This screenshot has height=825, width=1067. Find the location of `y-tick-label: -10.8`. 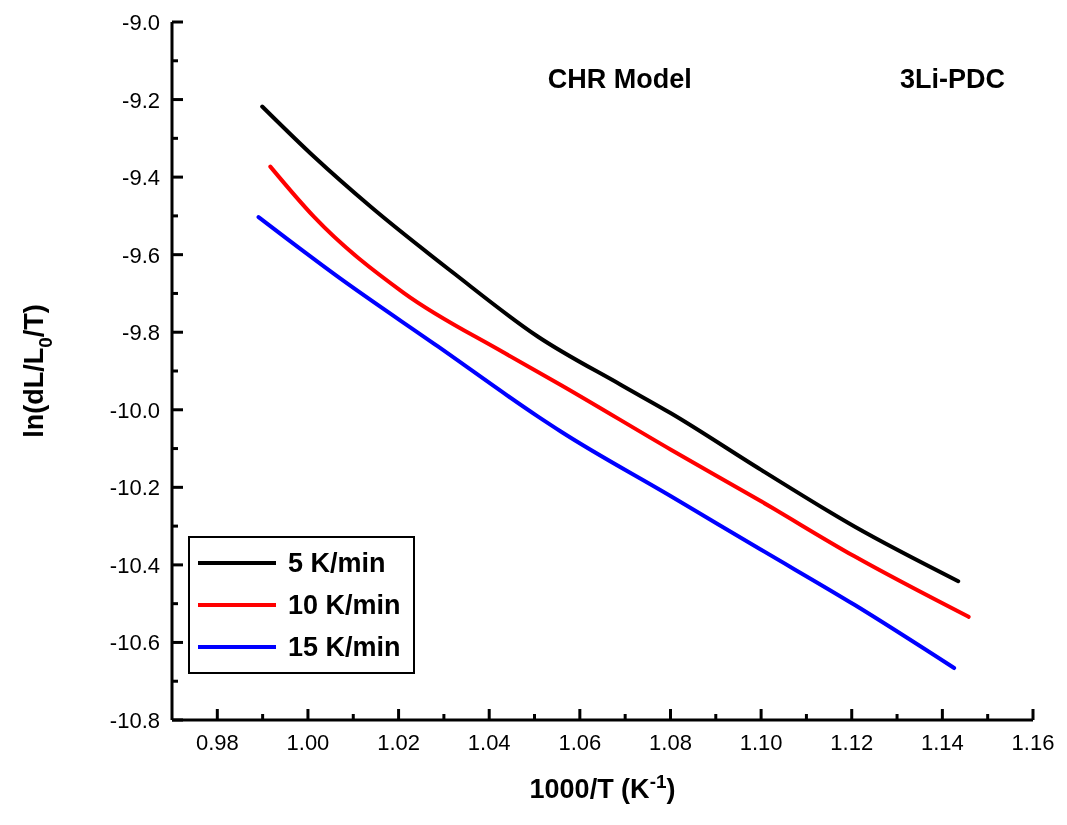

y-tick-label: -10.8 is located at coordinates (134, 720).